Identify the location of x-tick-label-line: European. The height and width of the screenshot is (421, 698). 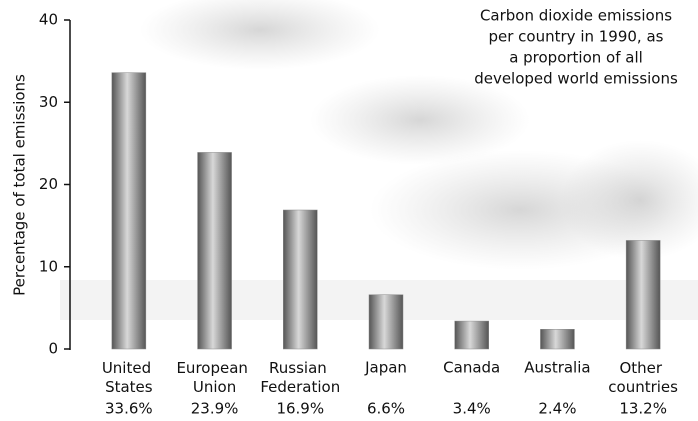
(214, 368).